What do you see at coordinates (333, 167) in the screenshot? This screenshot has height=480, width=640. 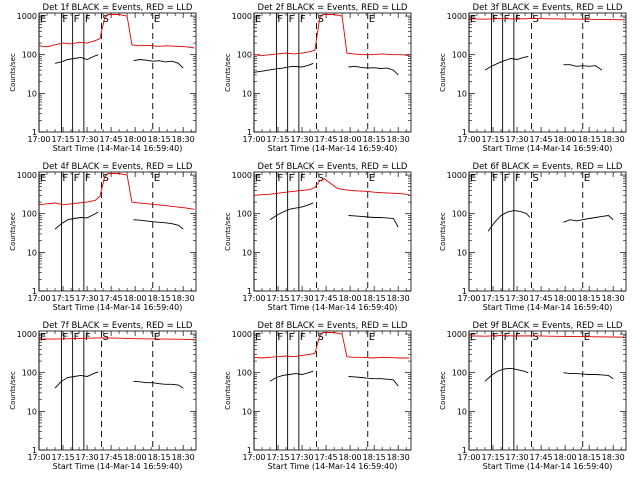 I see `panel-title: Det 5f BLACK = Events, RED = LLD` at bounding box center [333, 167].